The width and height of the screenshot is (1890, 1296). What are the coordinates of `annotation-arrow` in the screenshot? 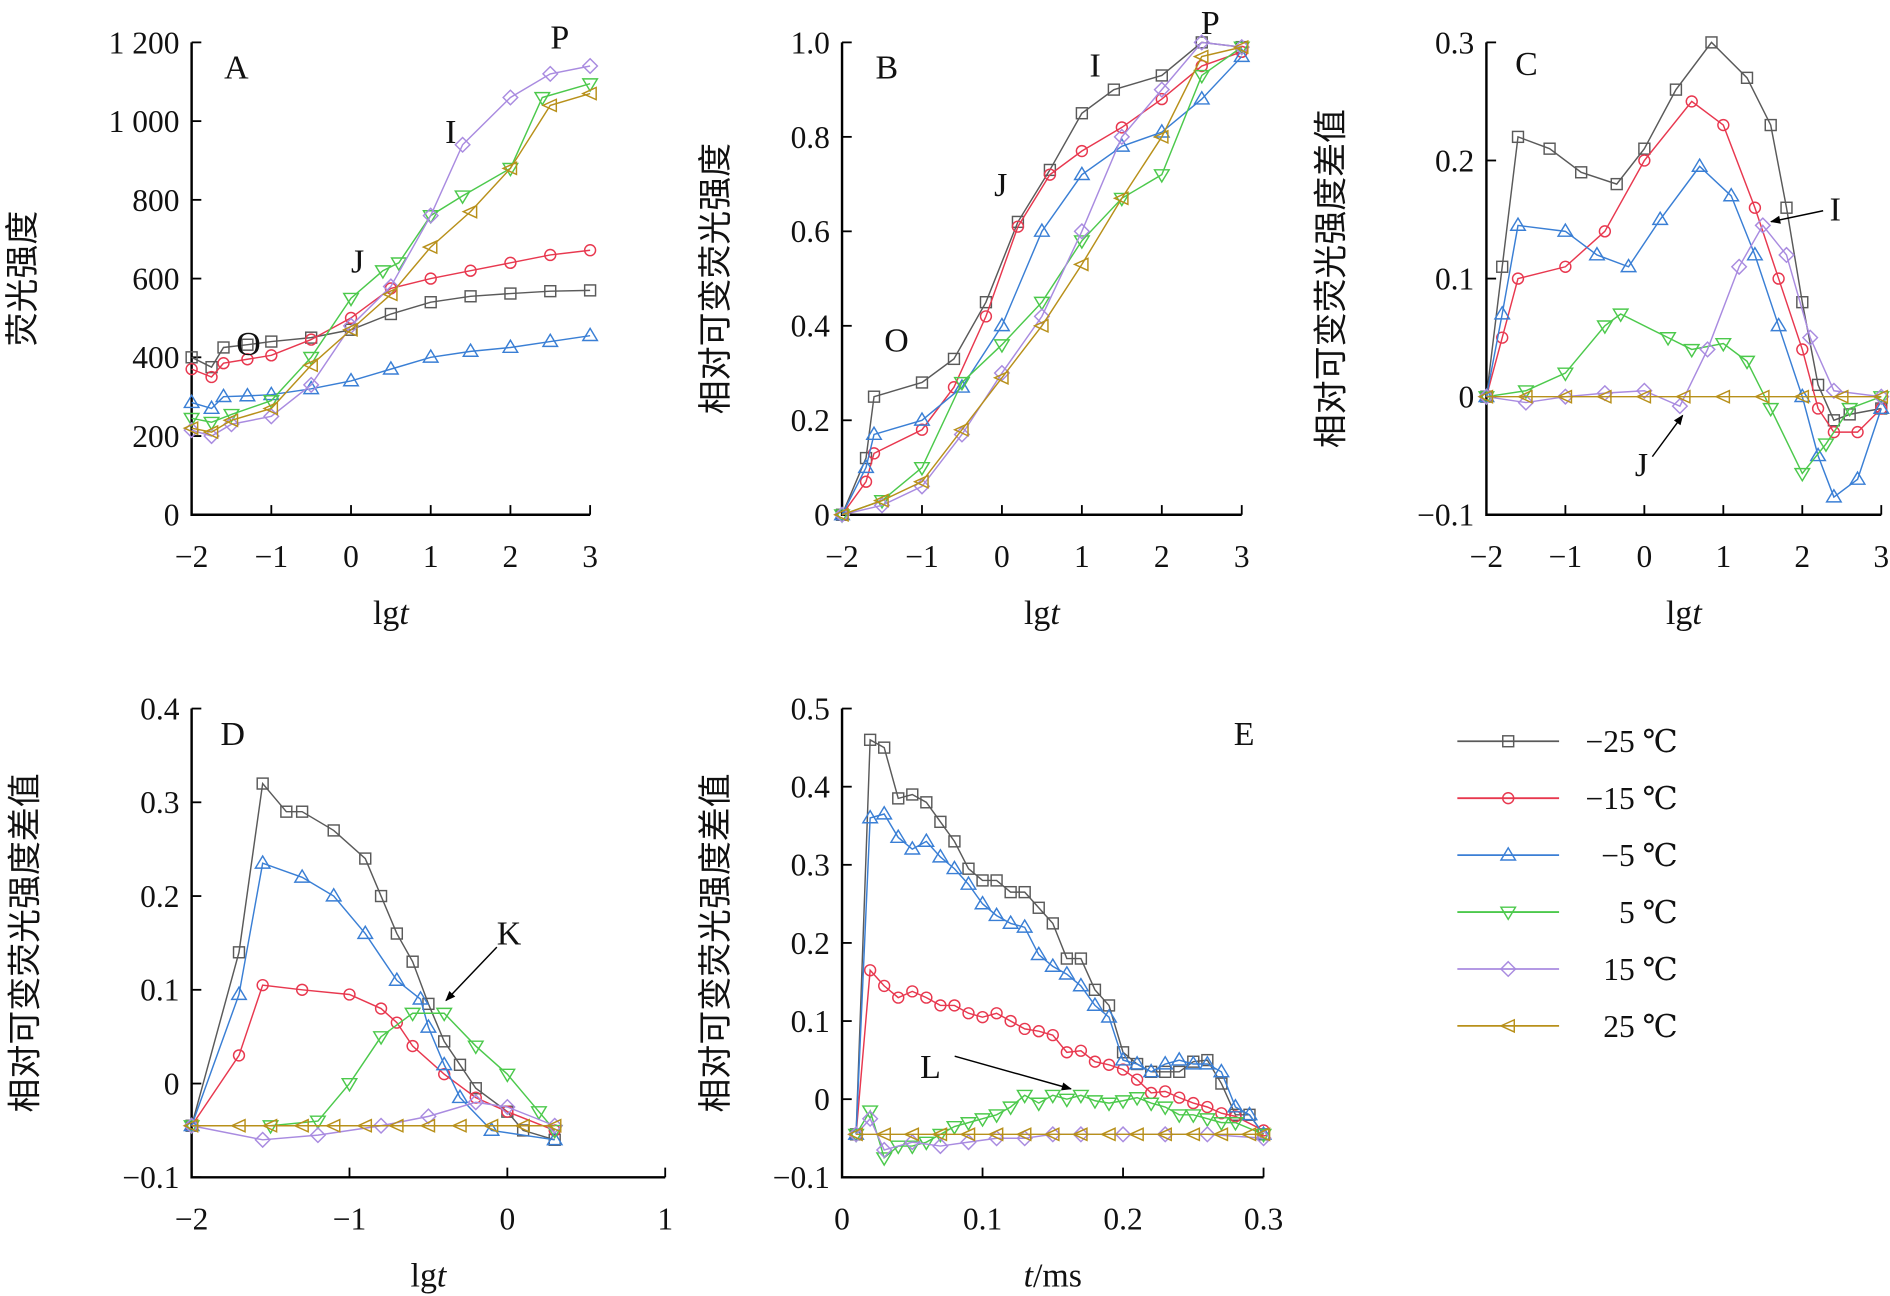 It's located at (471, 974).